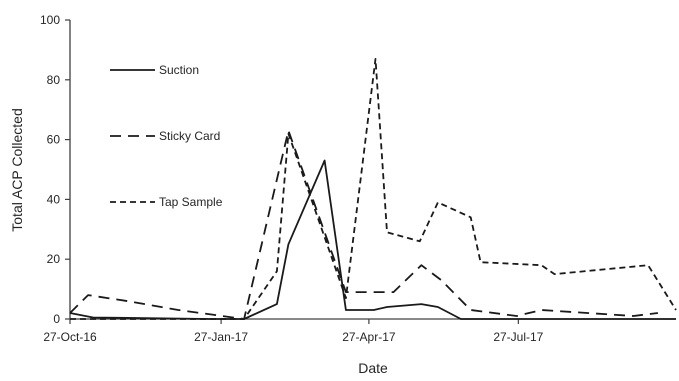 The height and width of the screenshot is (381, 679). I want to click on legend: Suction Sticky Card Tap Sample, so click(166, 136).